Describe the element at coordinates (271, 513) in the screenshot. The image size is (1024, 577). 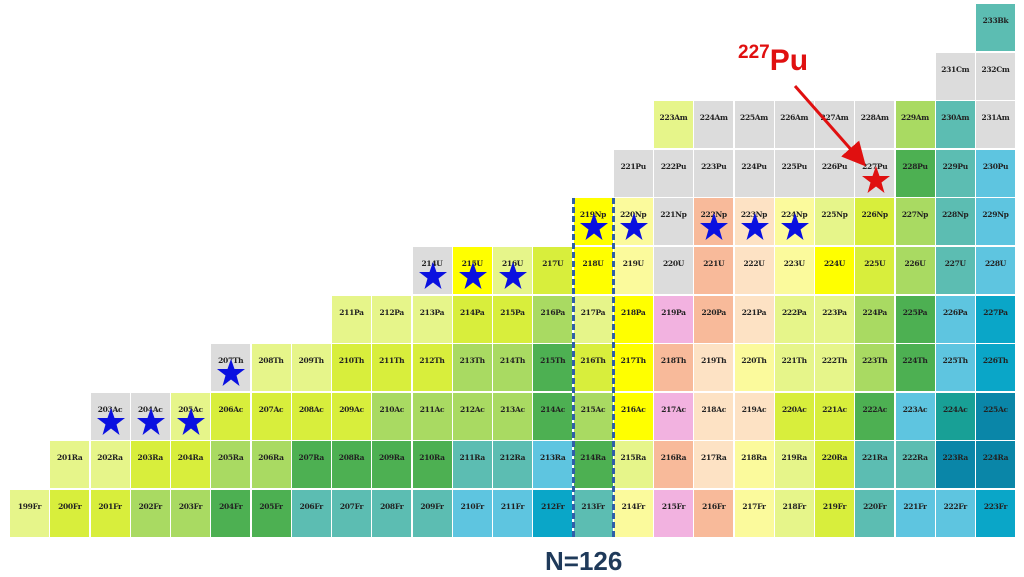
I see `nuclide-cell-205Fr: 205Fr` at that location.